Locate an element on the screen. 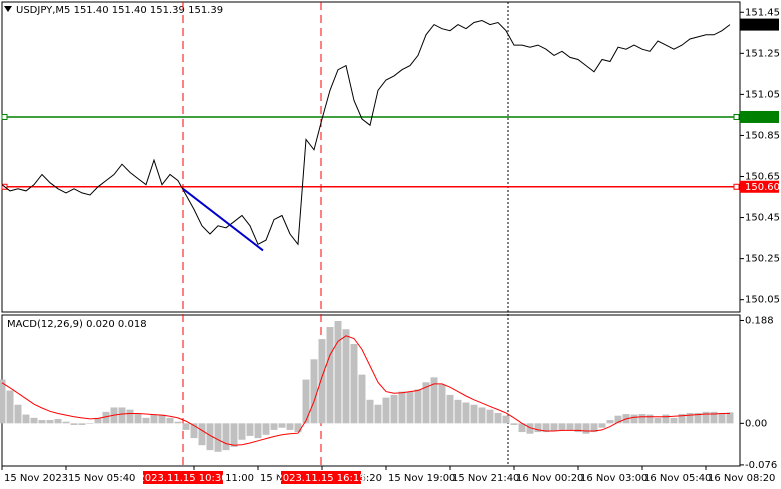  price-marker-label: 150.60 is located at coordinates (762, 187).